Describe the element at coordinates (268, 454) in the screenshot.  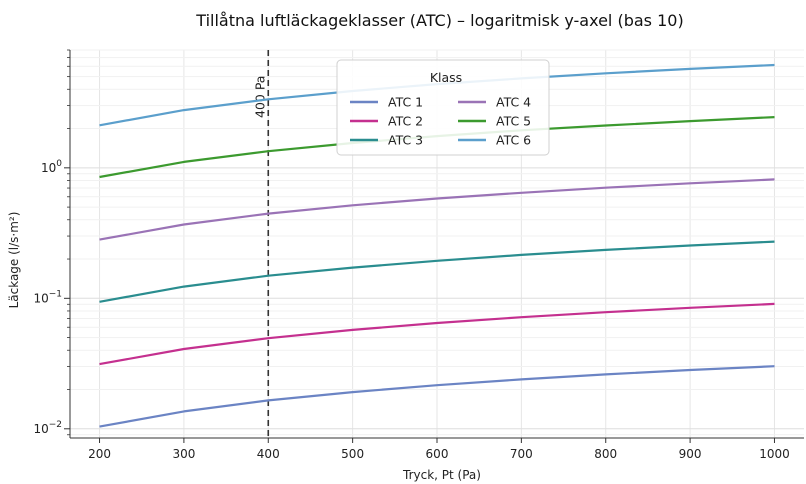
I see `x-tick-label: 400` at that location.